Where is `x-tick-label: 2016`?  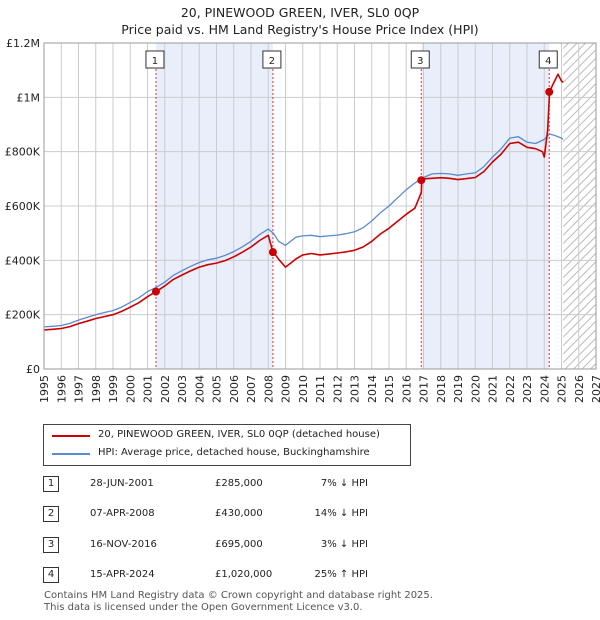
x-tick-label: 2016 is located at coordinates (406, 389).